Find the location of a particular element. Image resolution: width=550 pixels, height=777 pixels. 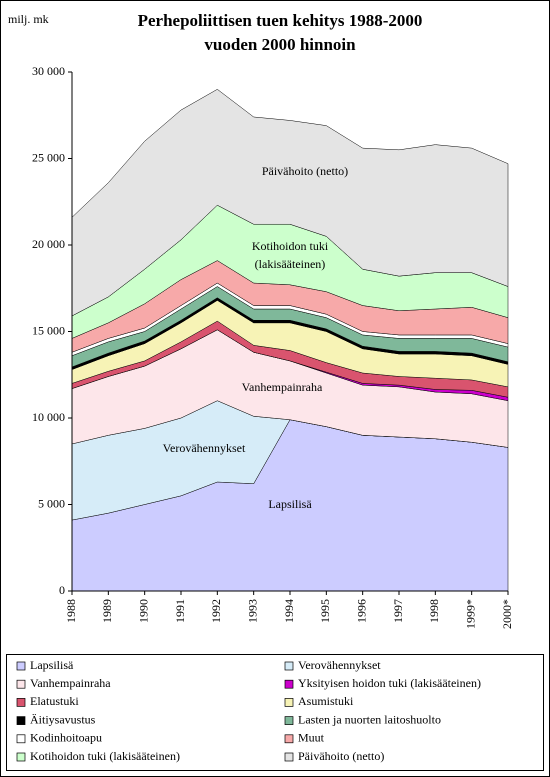

y-tick-label: 10 000 is located at coordinates (48, 417).